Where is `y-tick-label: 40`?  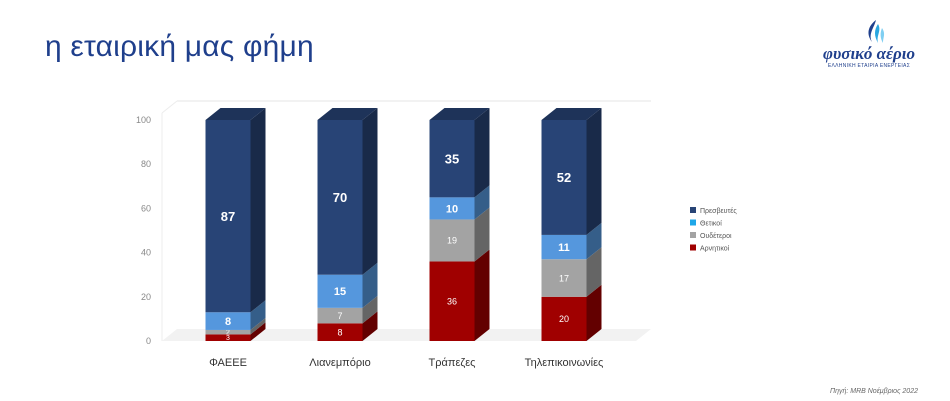 y-tick-label: 40 is located at coordinates (146, 253).